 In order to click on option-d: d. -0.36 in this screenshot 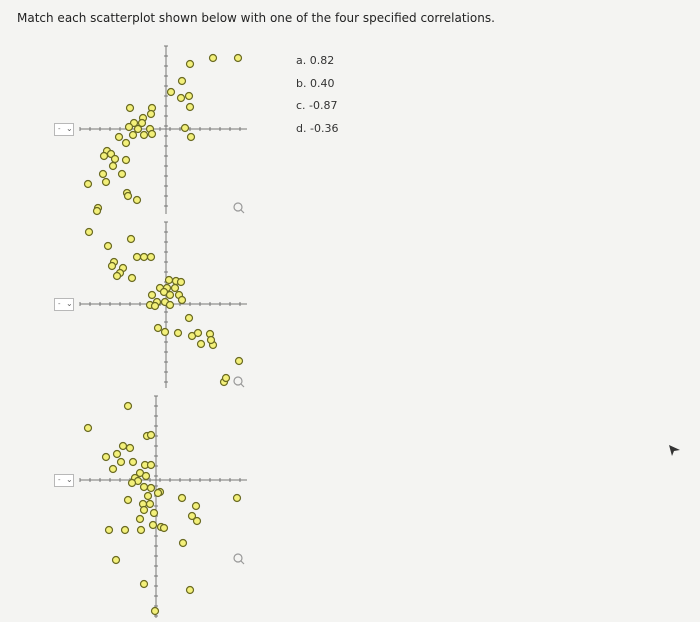, I will do `click(317, 128)`.